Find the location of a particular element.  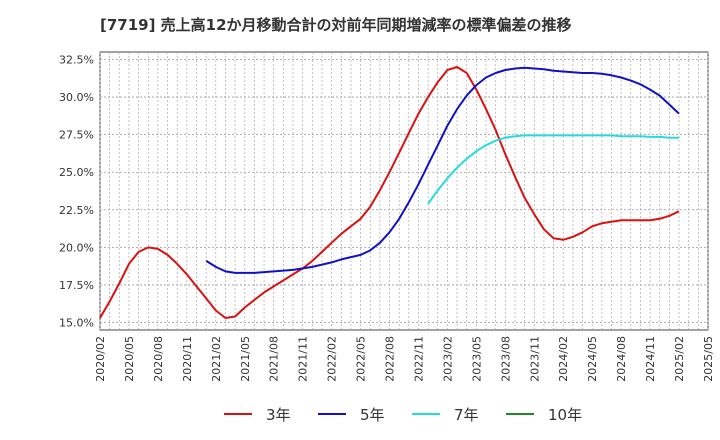

x-tick-label: 2025/05 is located at coordinates (708, 359).